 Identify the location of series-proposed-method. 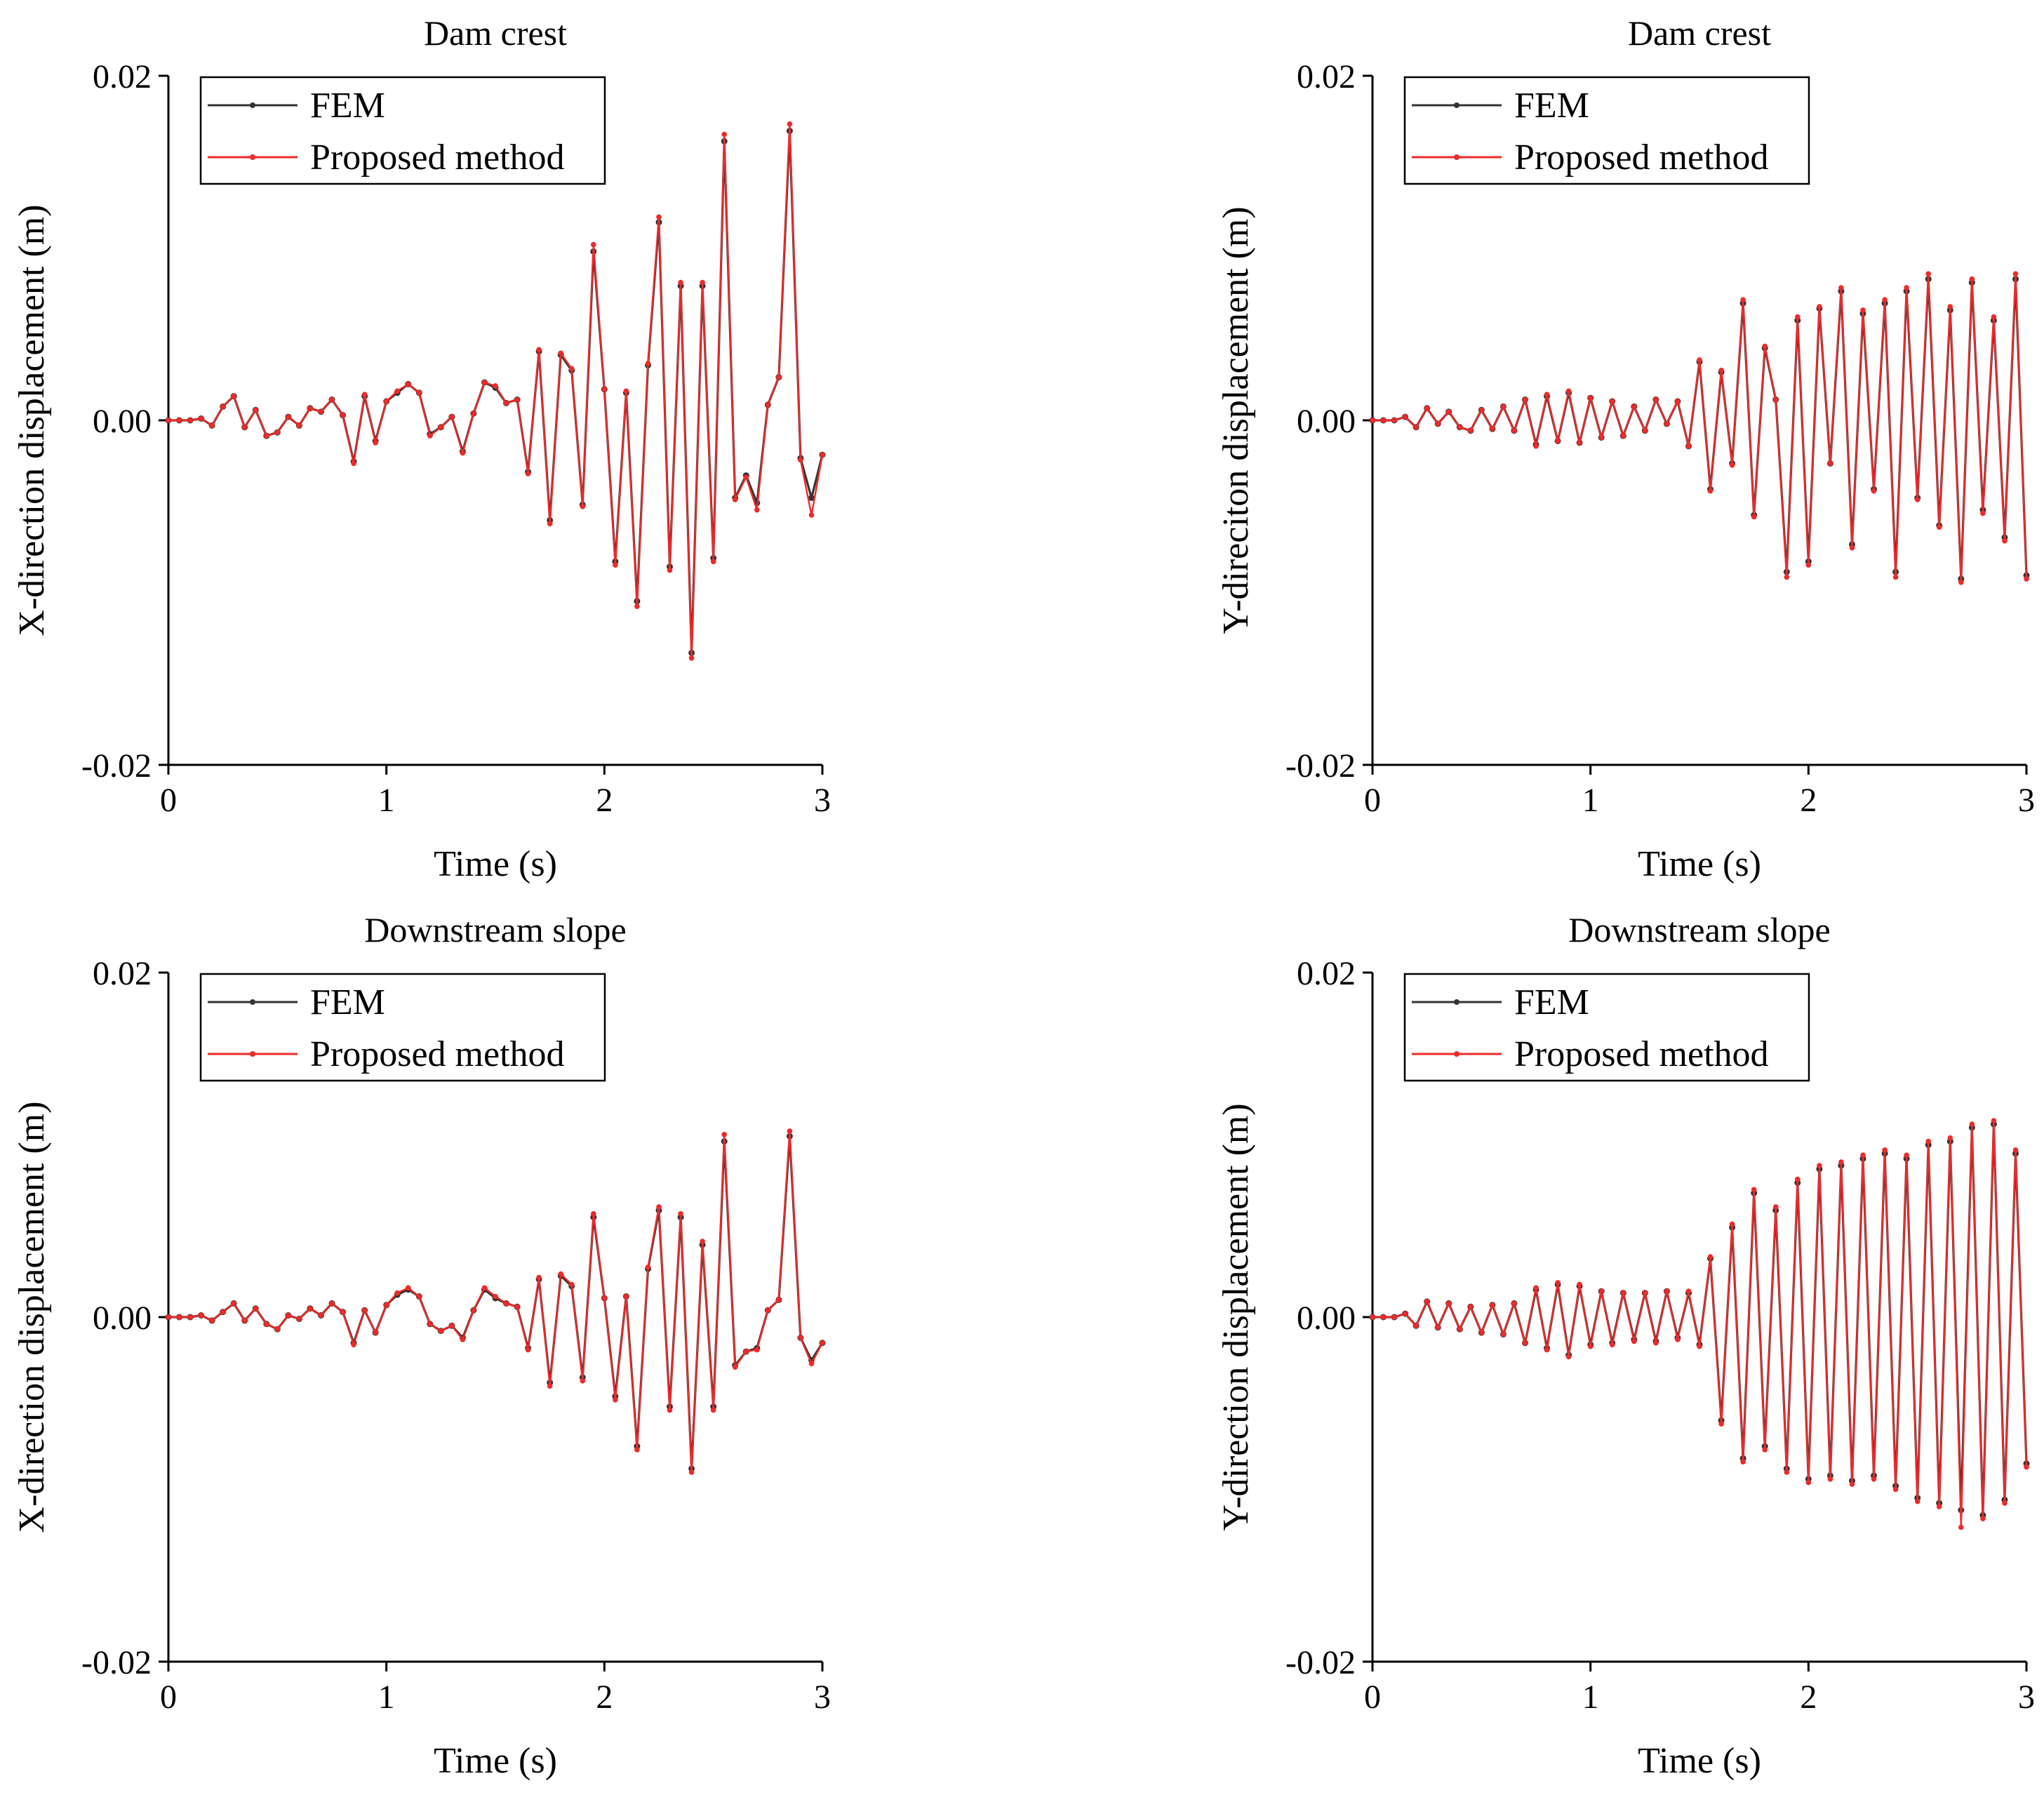
(495, 1302).